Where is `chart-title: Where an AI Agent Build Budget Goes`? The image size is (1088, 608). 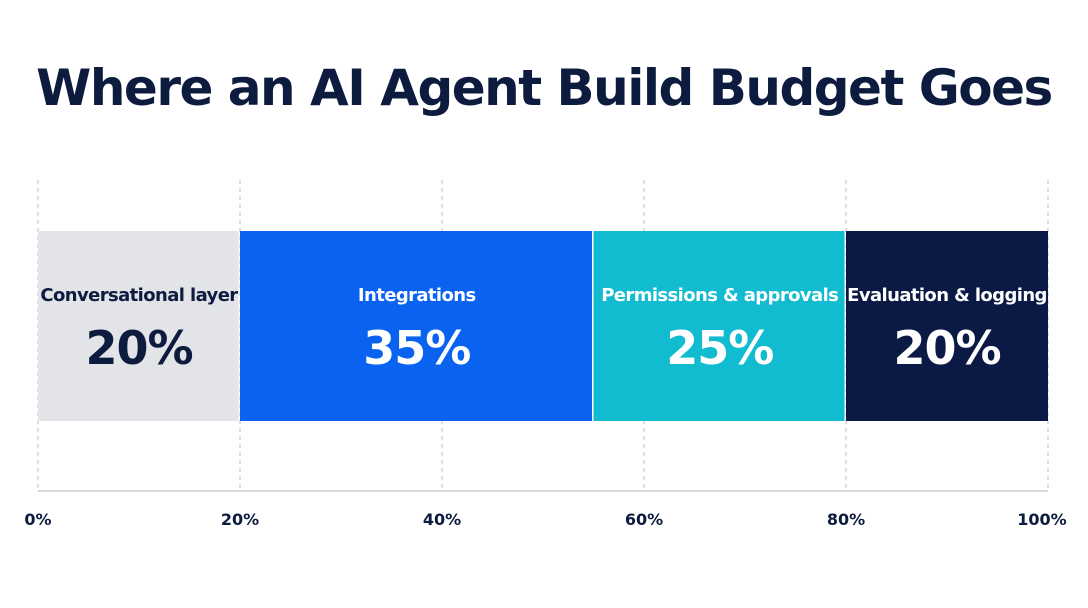
chart-title: Where an AI Agent Build Budget Goes is located at coordinates (544, 88).